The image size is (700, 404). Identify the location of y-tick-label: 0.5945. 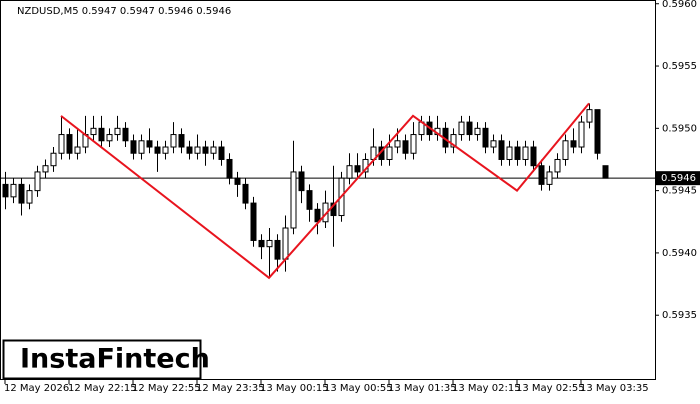
(679, 191).